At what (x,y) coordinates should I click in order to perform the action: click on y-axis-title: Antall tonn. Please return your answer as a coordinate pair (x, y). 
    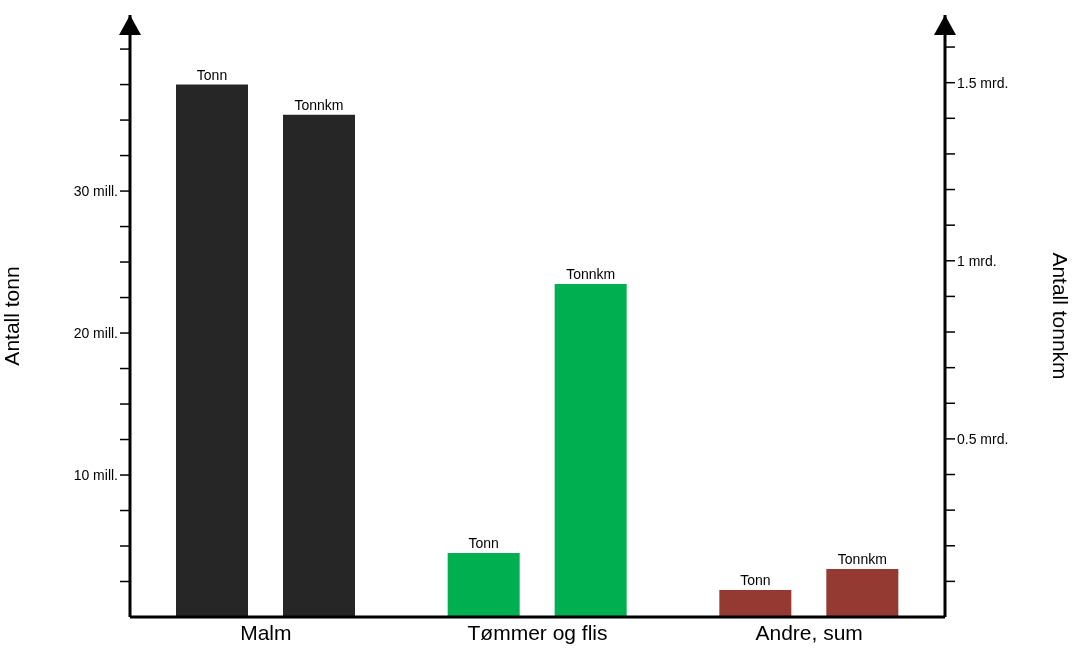
    Looking at the image, I should click on (12, 316).